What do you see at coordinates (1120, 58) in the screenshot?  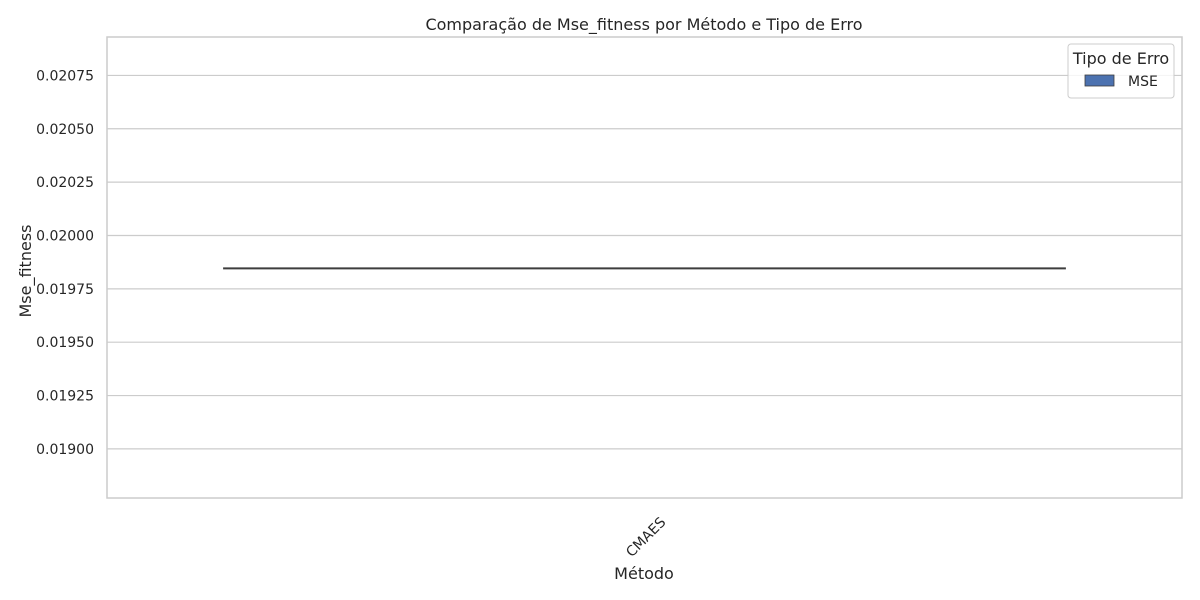 I see `legend-title: Tipo de Erro` at bounding box center [1120, 58].